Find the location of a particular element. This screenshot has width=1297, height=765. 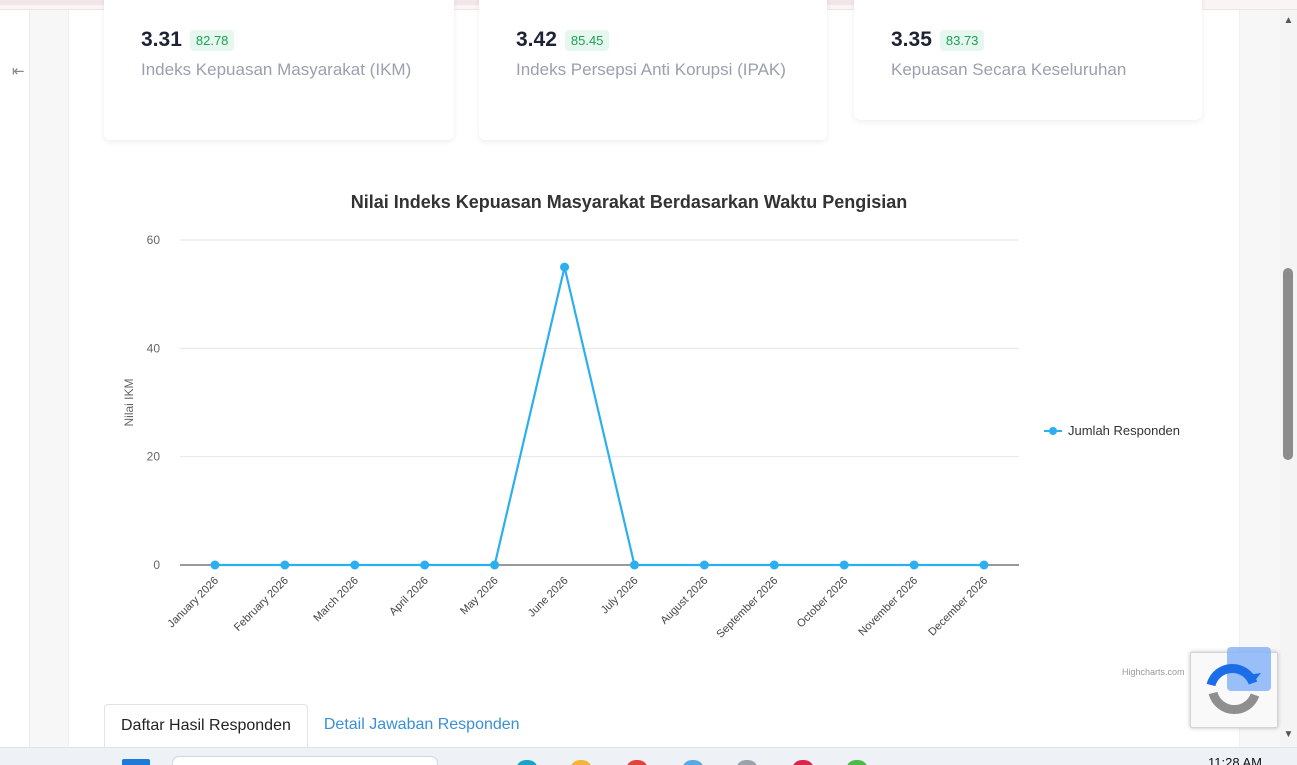

left-rail: ⇤ is located at coordinates (15, 378).